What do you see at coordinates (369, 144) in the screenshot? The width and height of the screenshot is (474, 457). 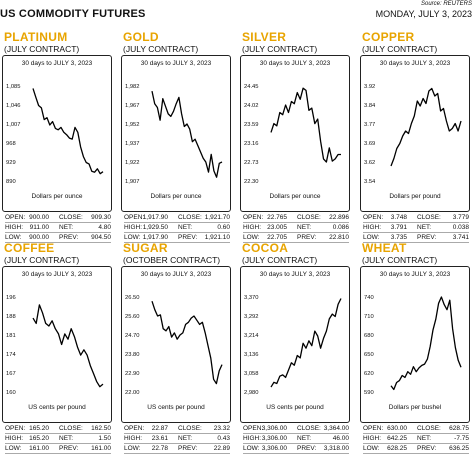 I see `y-tick-label: 3.69` at bounding box center [369, 144].